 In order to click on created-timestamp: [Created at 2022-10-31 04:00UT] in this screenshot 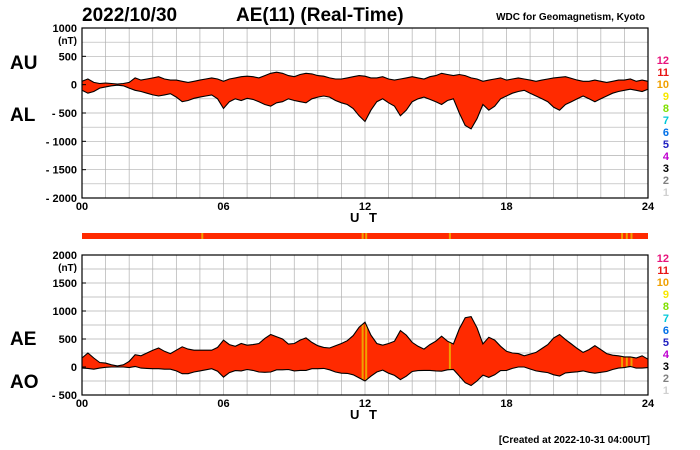, I will do `click(574, 440)`.